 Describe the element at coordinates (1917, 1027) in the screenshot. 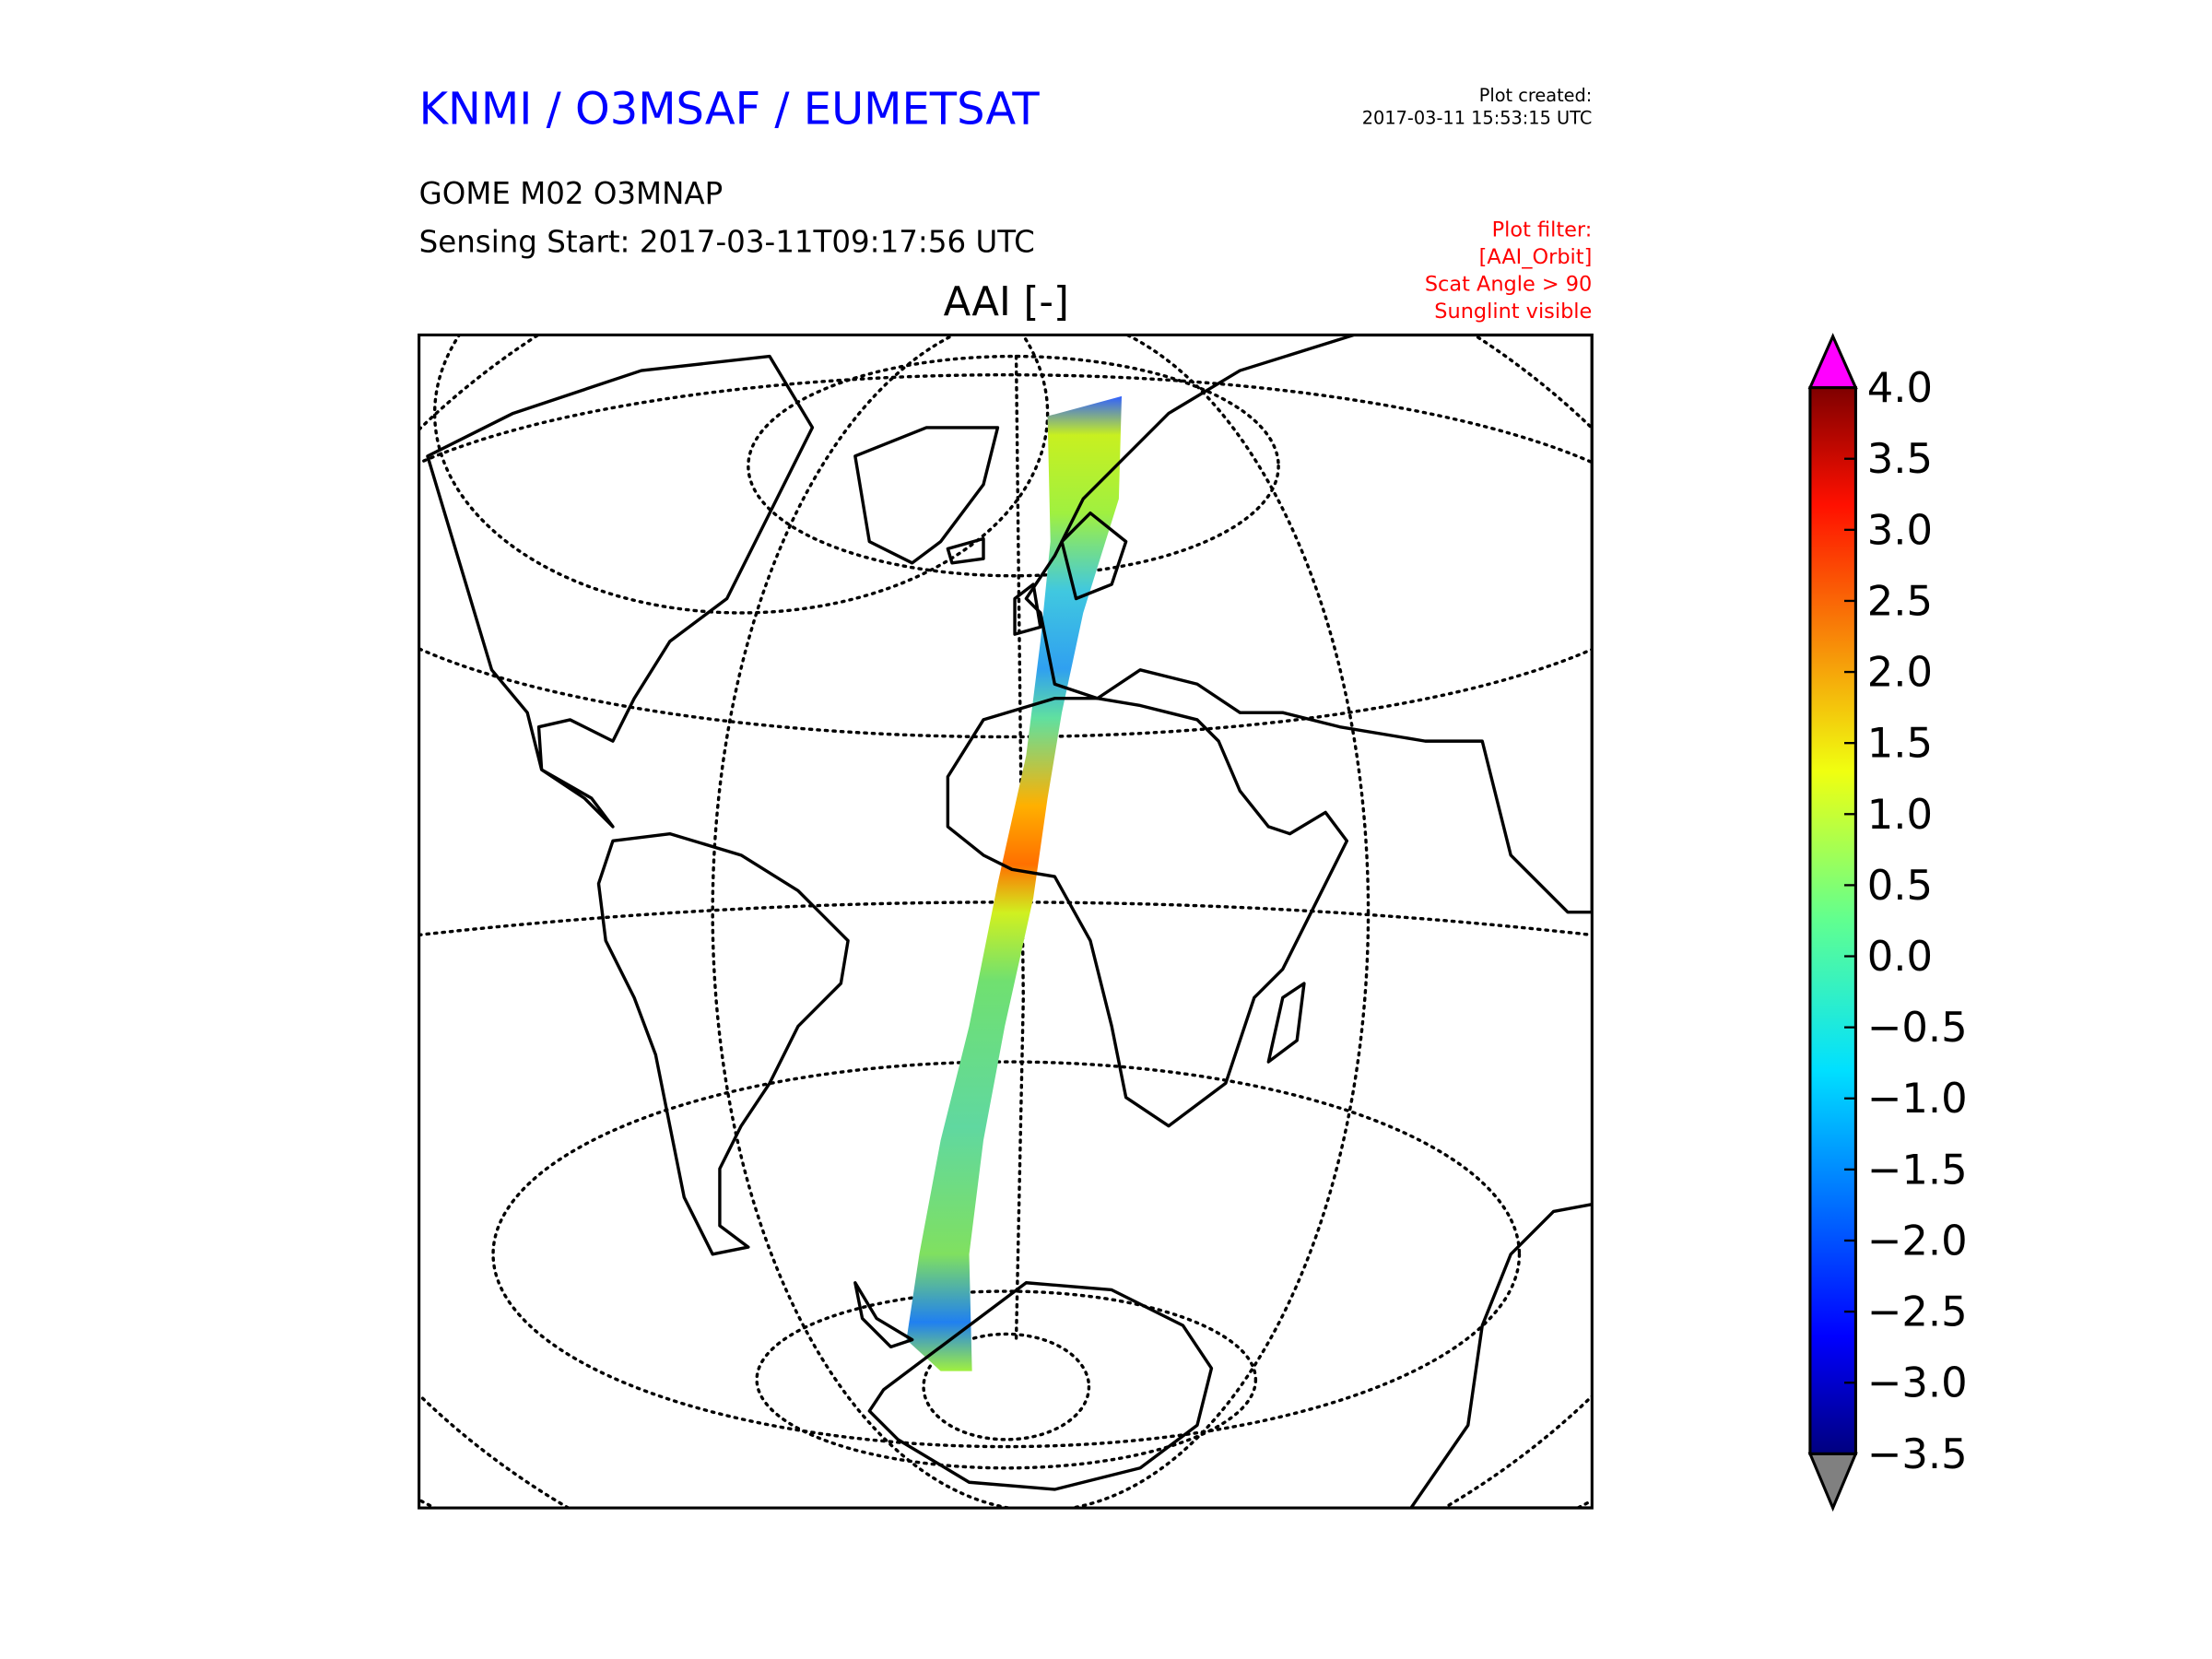

I see `colorbar-tick-label: −0.5` at that location.